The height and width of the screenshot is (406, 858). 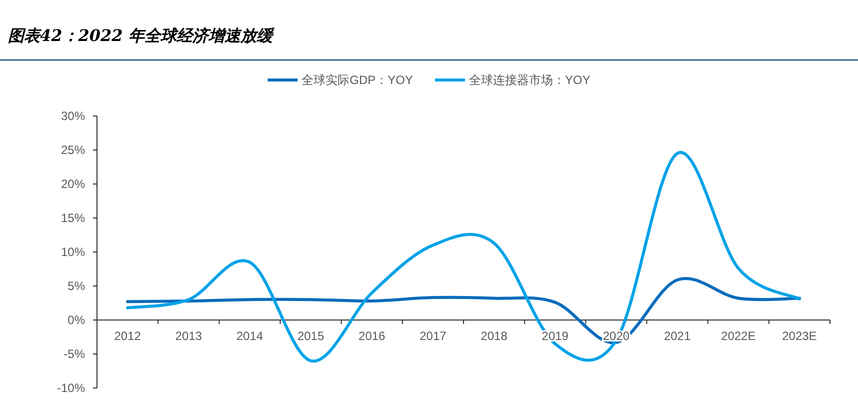 I want to click on y-tick-label: 0%, so click(x=77, y=320).